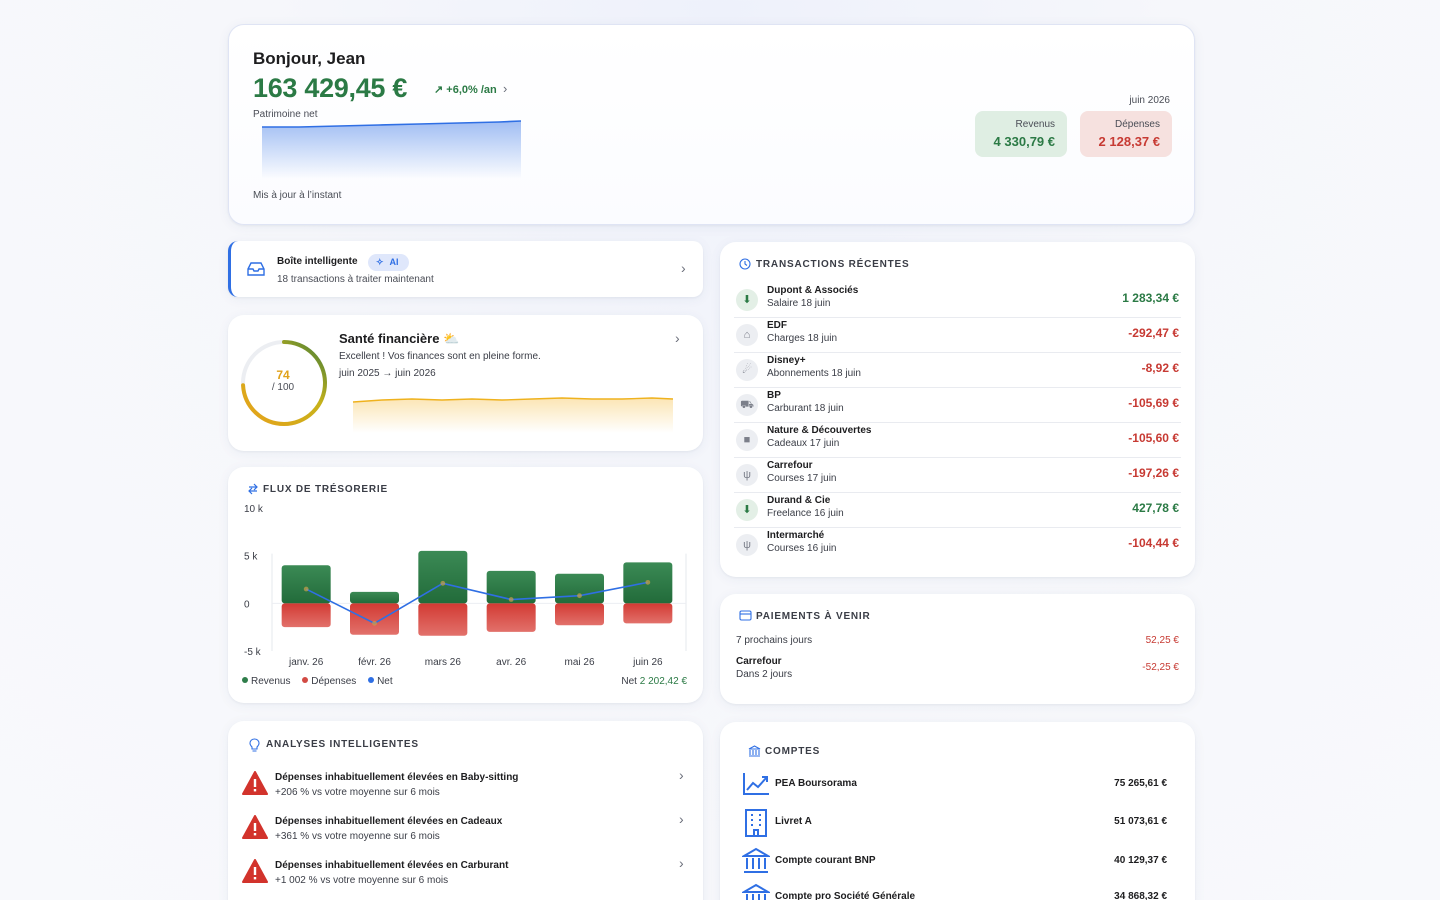 The width and height of the screenshot is (1440, 900). What do you see at coordinates (254, 509) in the screenshot?
I see `y-tick-label: 10 k` at bounding box center [254, 509].